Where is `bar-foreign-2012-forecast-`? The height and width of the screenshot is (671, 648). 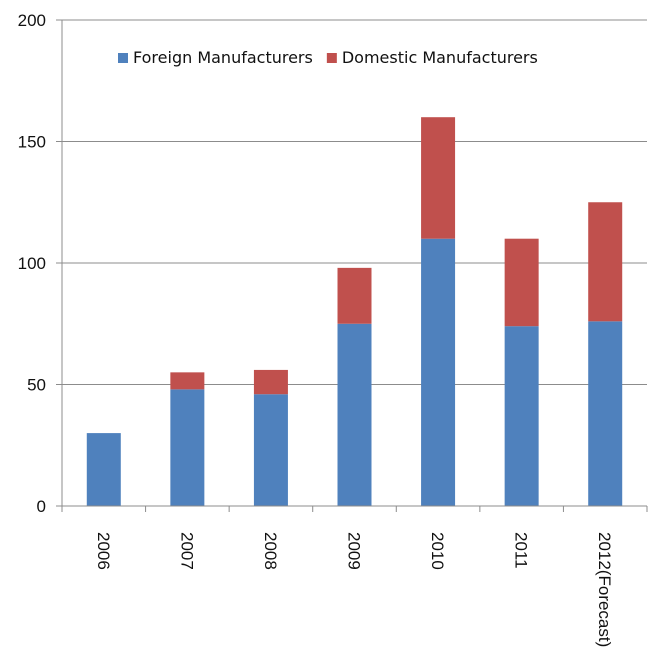
bar-foreign-2012-forecast- is located at coordinates (605, 413).